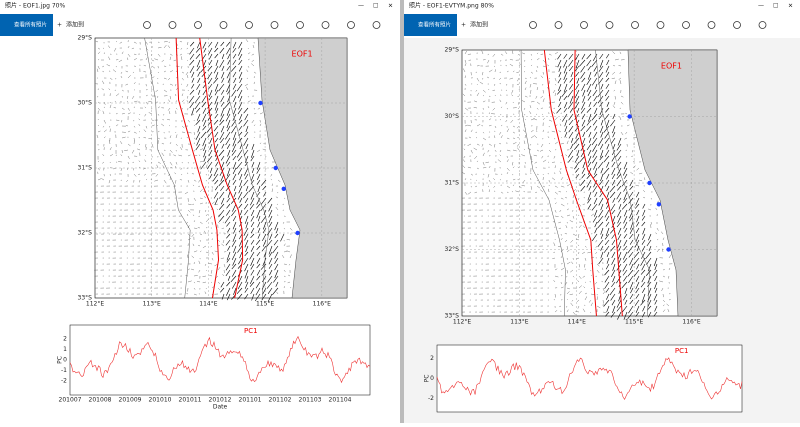 This screenshot has width=800, height=427. What do you see at coordinates (70, 400) in the screenshot?
I see `pc-xtick: 201007` at bounding box center [70, 400].